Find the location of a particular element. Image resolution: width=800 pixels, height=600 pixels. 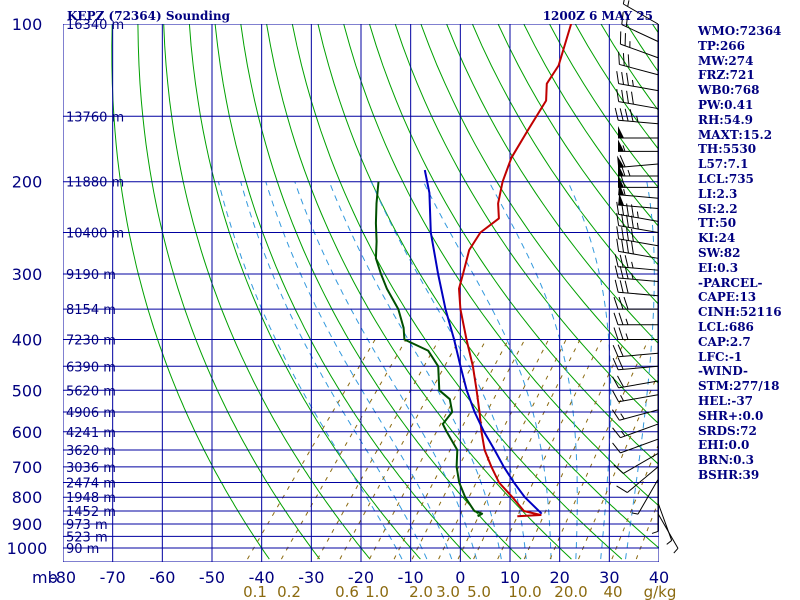

sounding-index: WB0:768 is located at coordinates (729, 90).